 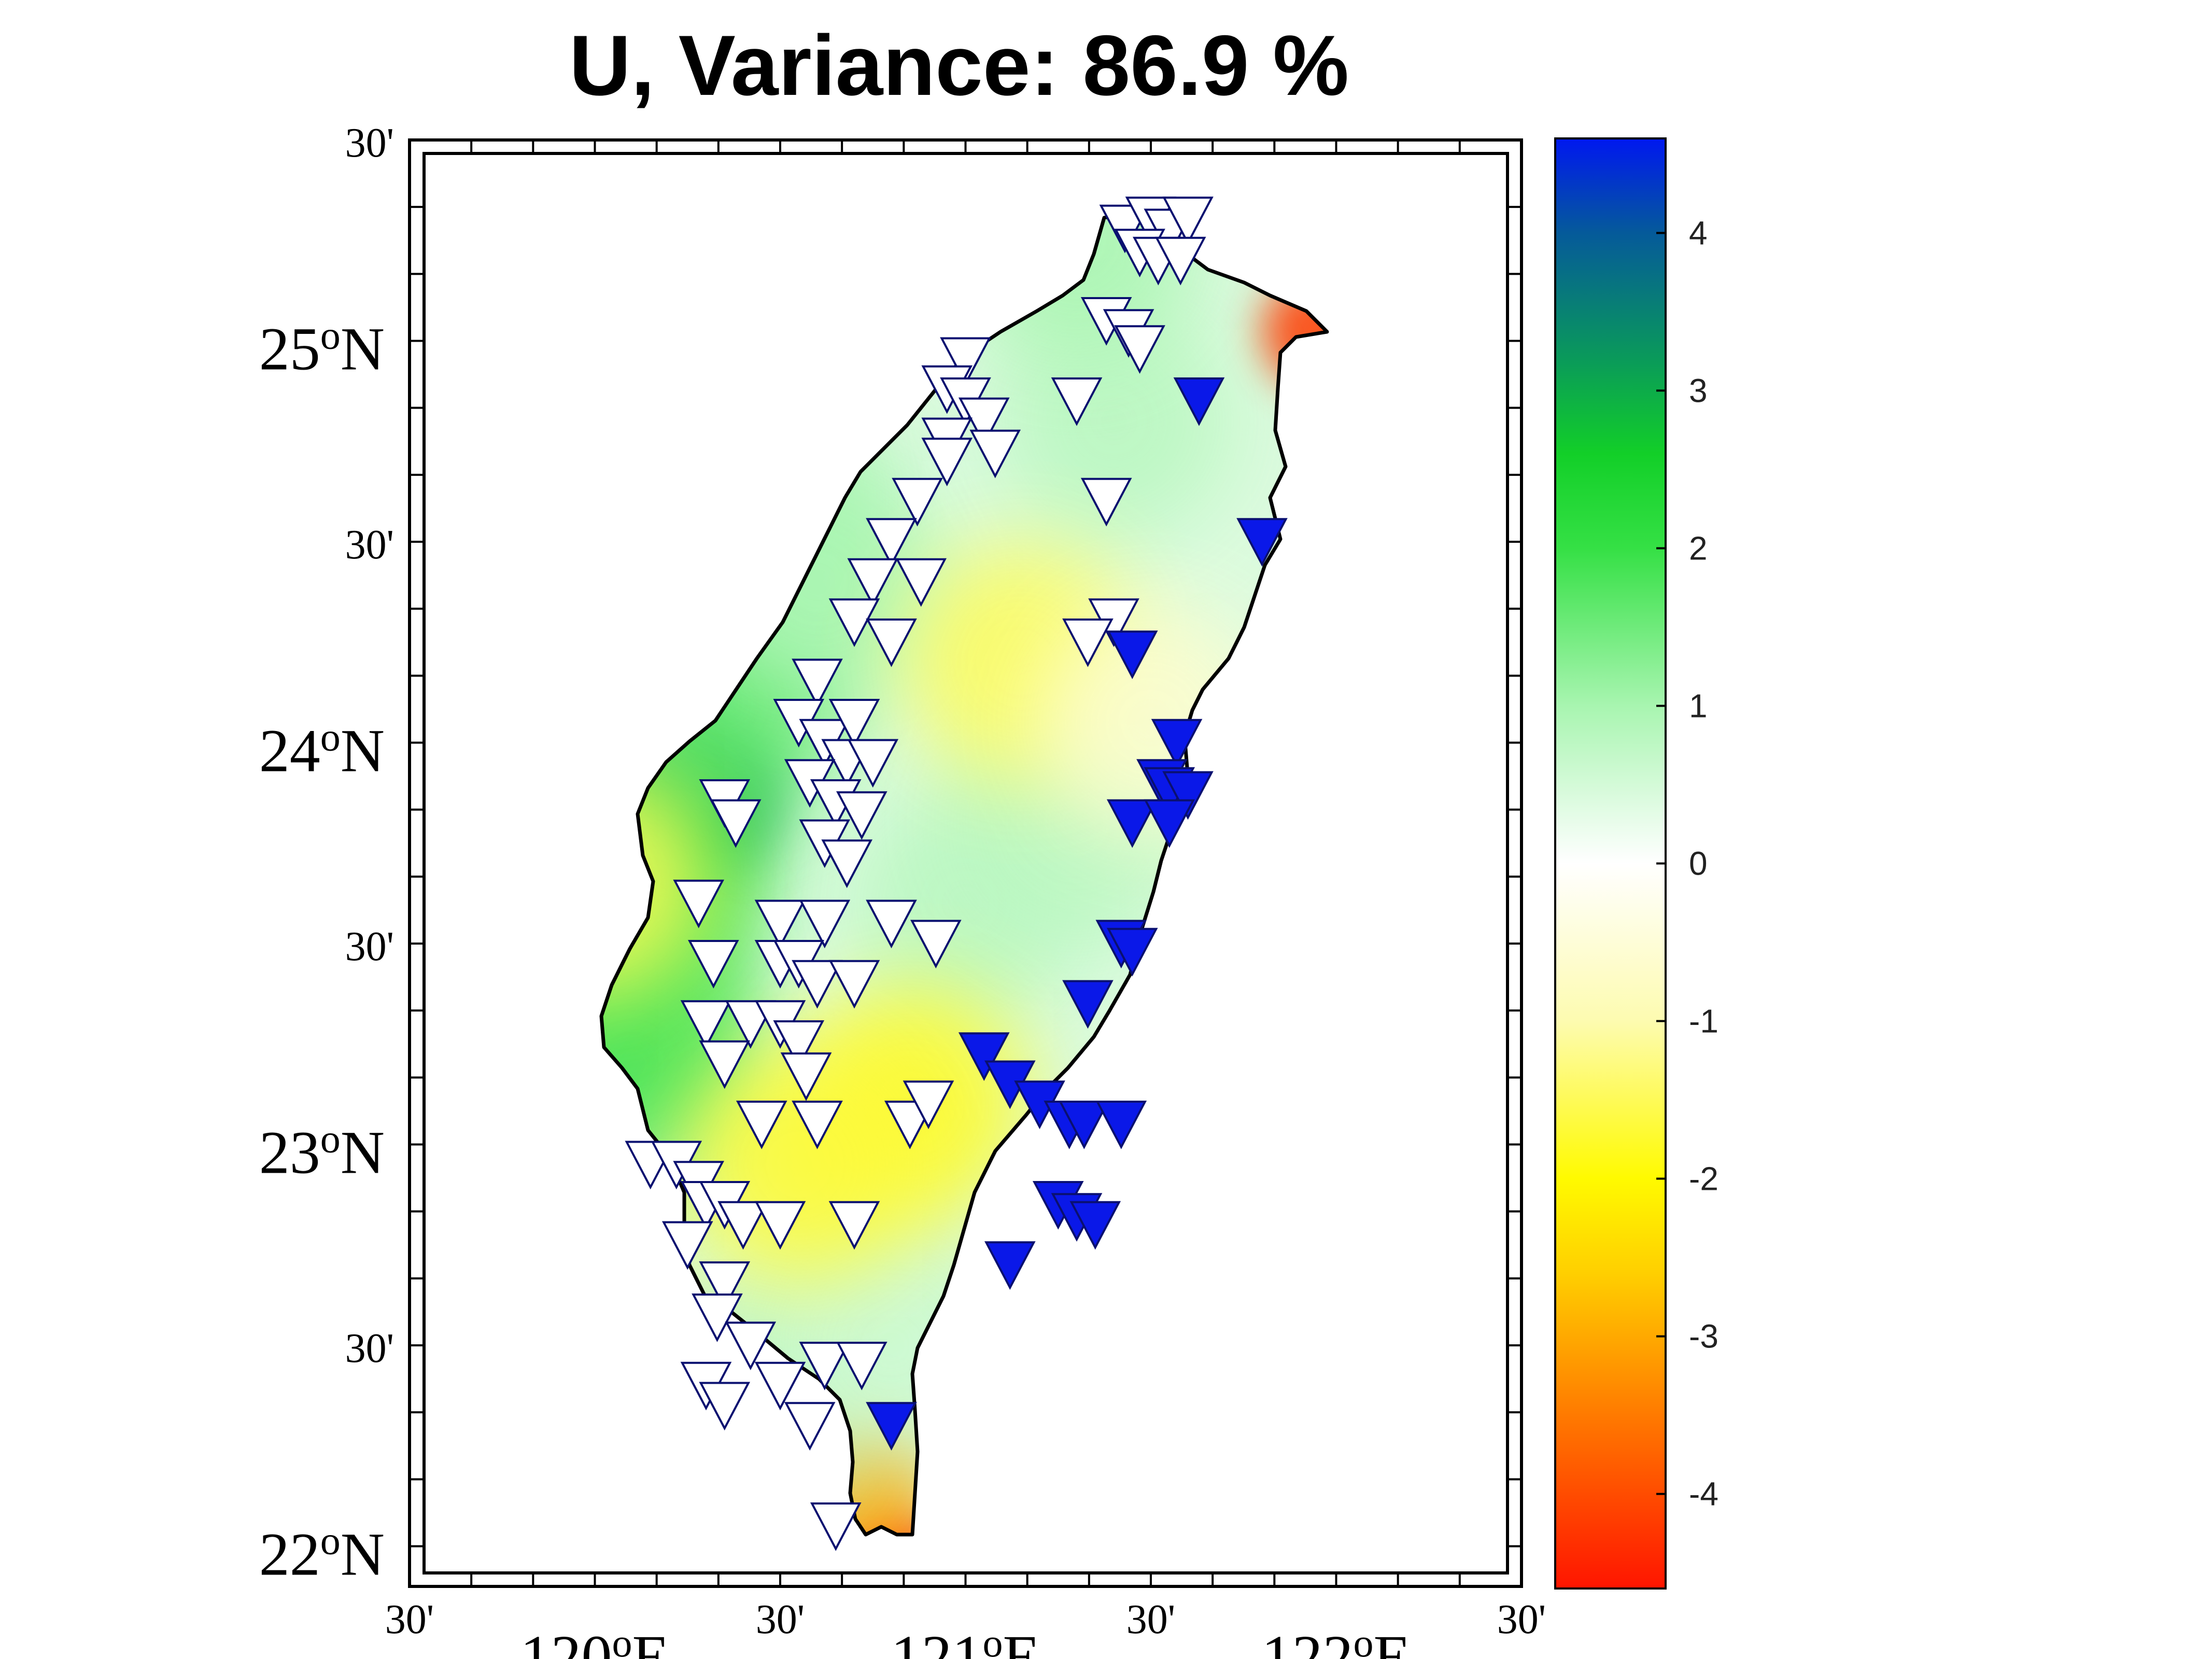 What do you see at coordinates (322, 1151) in the screenshot?
I see `lat-degree-label: 23oN` at bounding box center [322, 1151].